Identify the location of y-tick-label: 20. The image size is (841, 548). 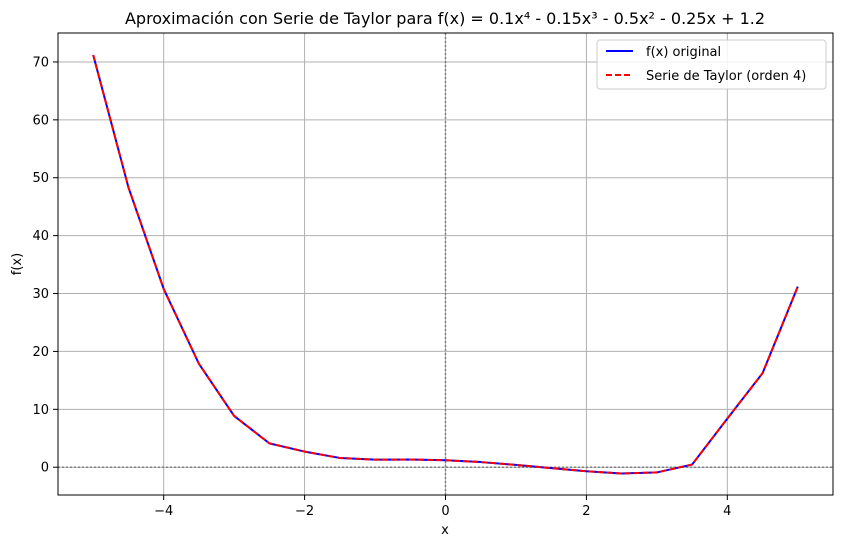
(40, 352).